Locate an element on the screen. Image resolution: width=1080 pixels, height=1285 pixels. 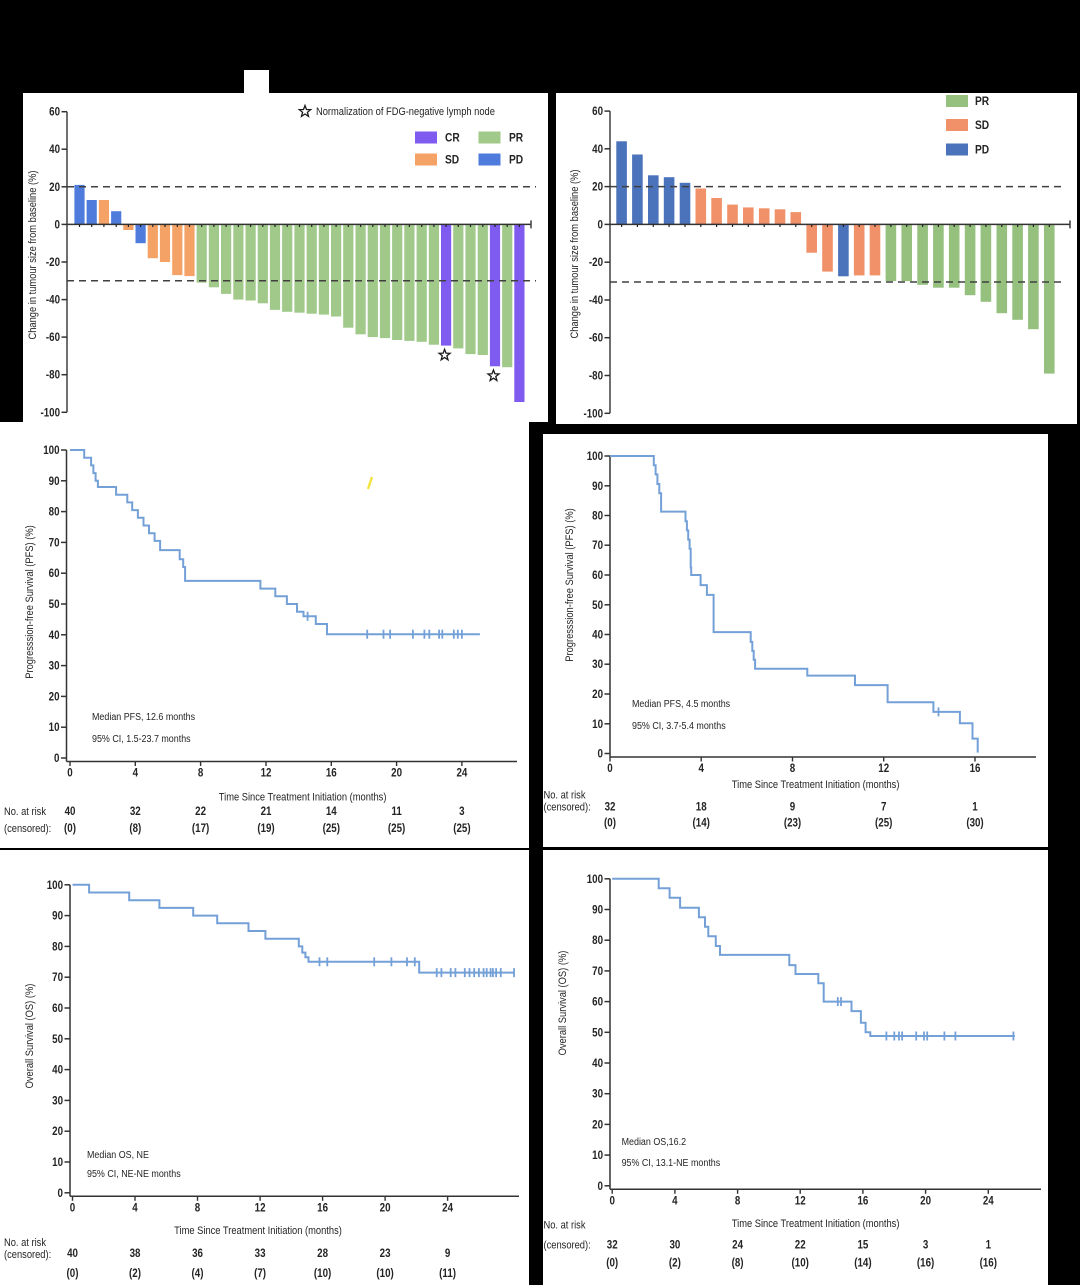
svg-text: -80 is located at coordinates (53, 375).